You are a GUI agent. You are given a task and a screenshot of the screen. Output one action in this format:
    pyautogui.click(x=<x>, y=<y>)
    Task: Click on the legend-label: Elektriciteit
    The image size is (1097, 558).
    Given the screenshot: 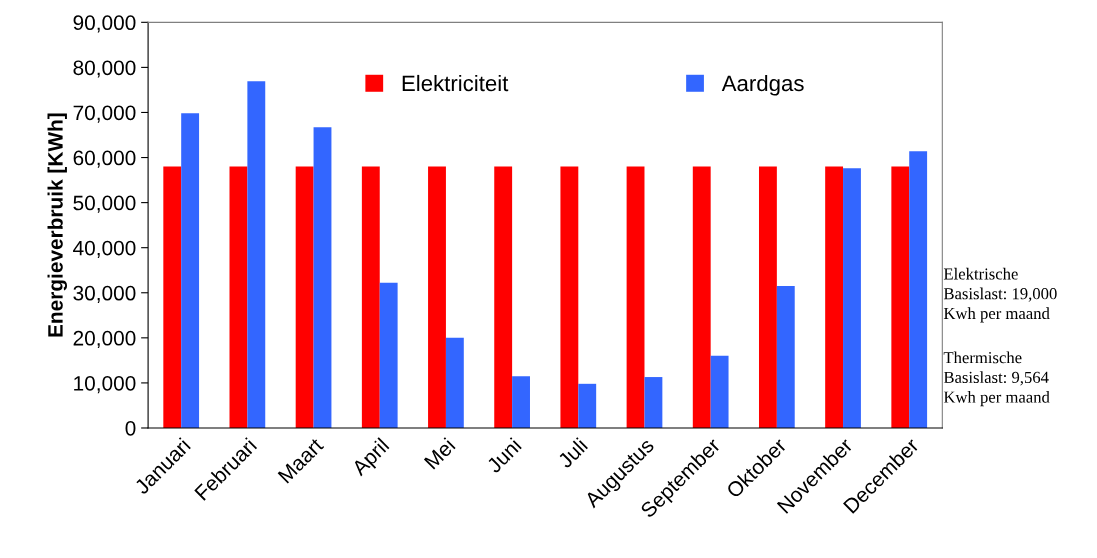 What is the action you would take?
    pyautogui.click(x=455, y=83)
    